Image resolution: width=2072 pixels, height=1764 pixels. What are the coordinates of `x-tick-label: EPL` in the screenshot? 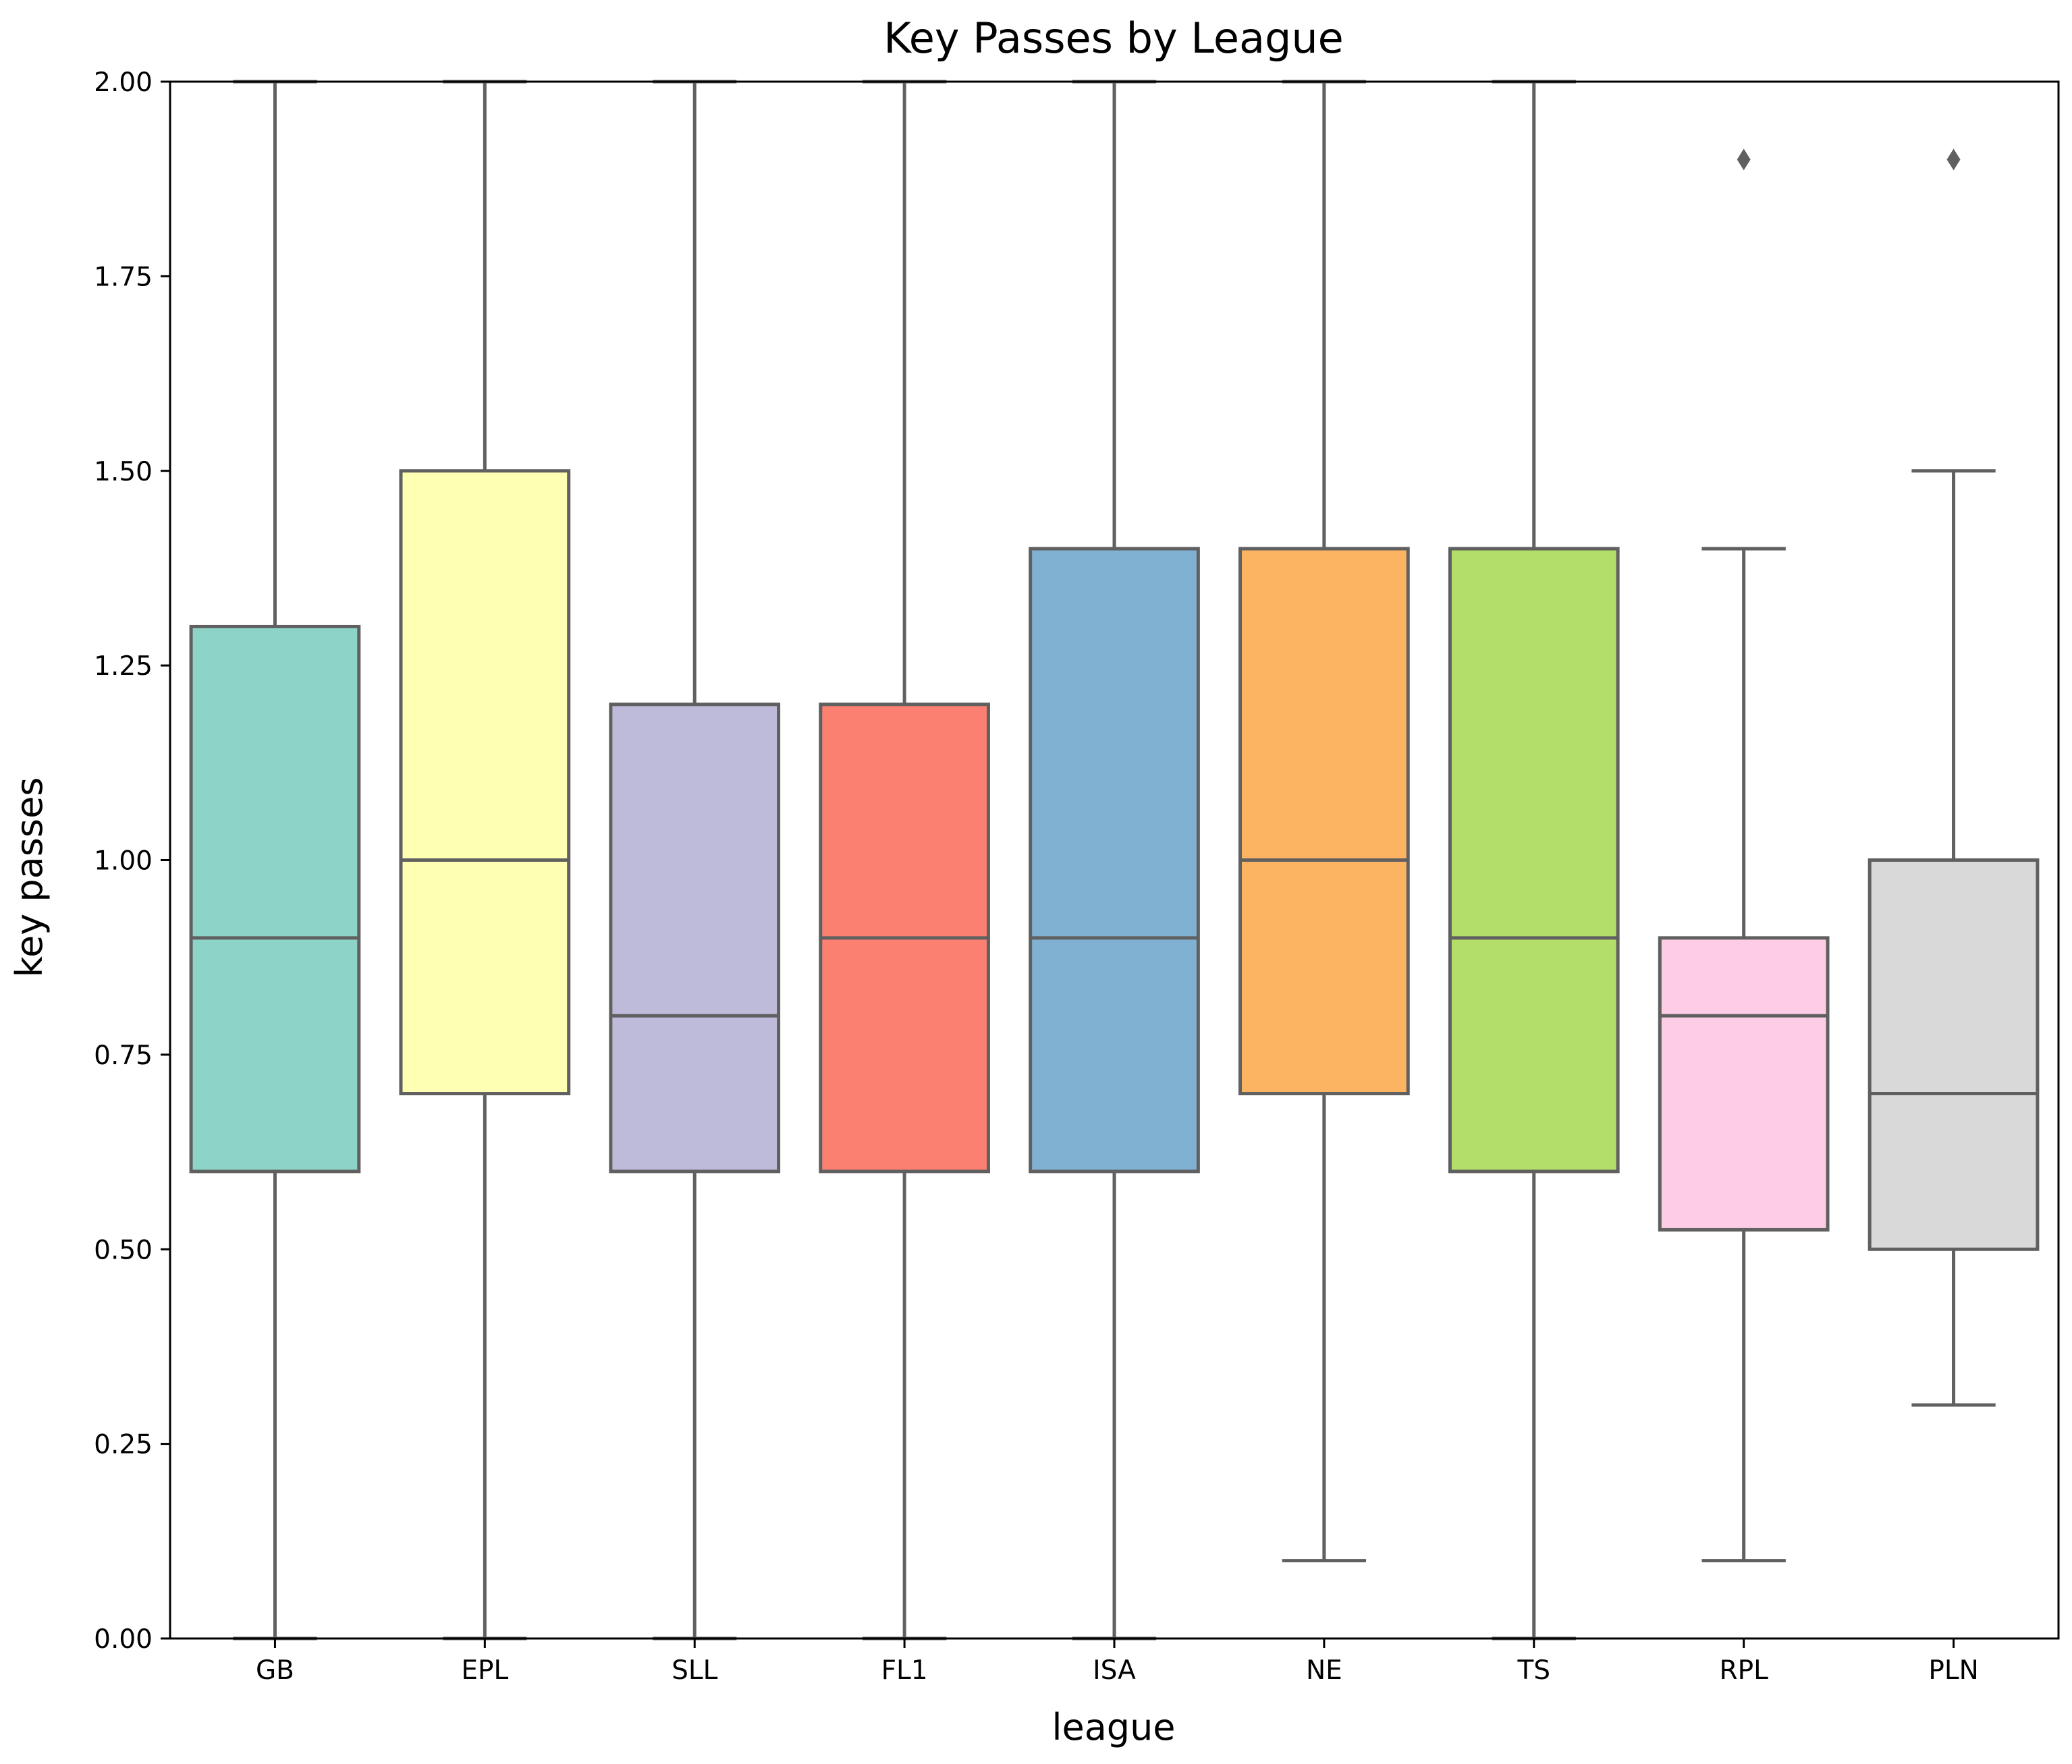 It's located at (485, 1670).